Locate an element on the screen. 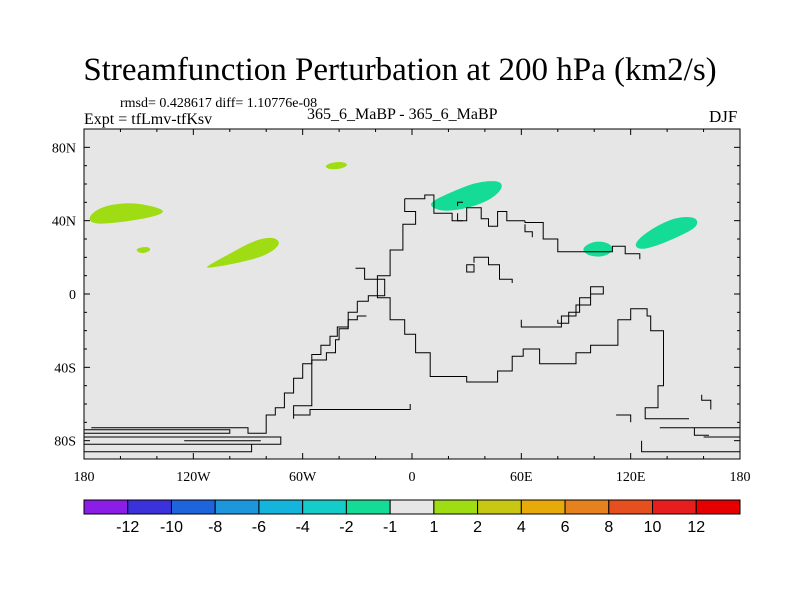 The width and height of the screenshot is (800, 600). x-tick-label: 60W is located at coordinates (303, 477).